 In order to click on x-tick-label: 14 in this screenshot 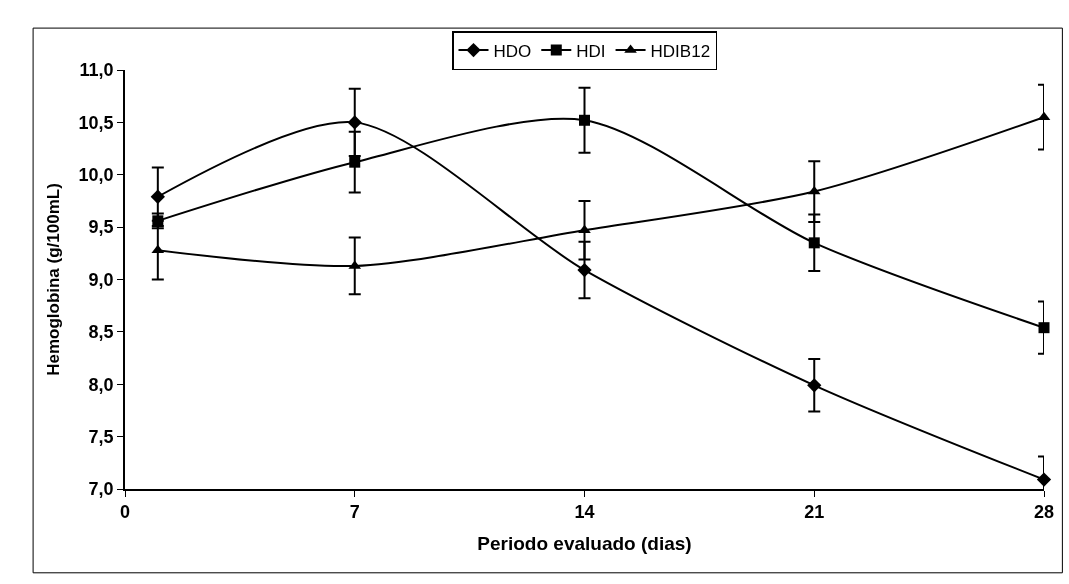, I will do `click(584, 512)`.